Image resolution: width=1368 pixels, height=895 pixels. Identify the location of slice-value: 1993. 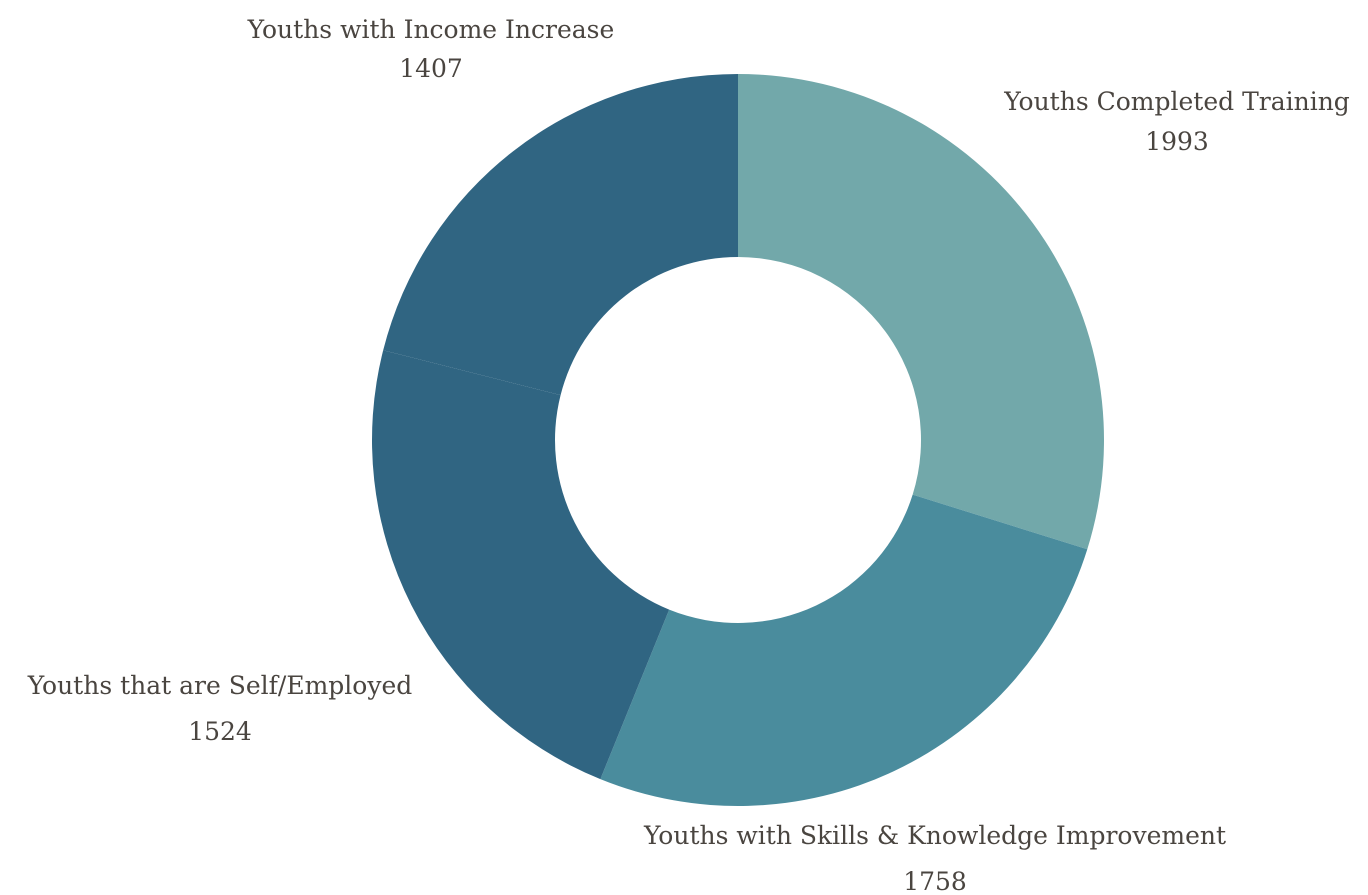
(1177, 141).